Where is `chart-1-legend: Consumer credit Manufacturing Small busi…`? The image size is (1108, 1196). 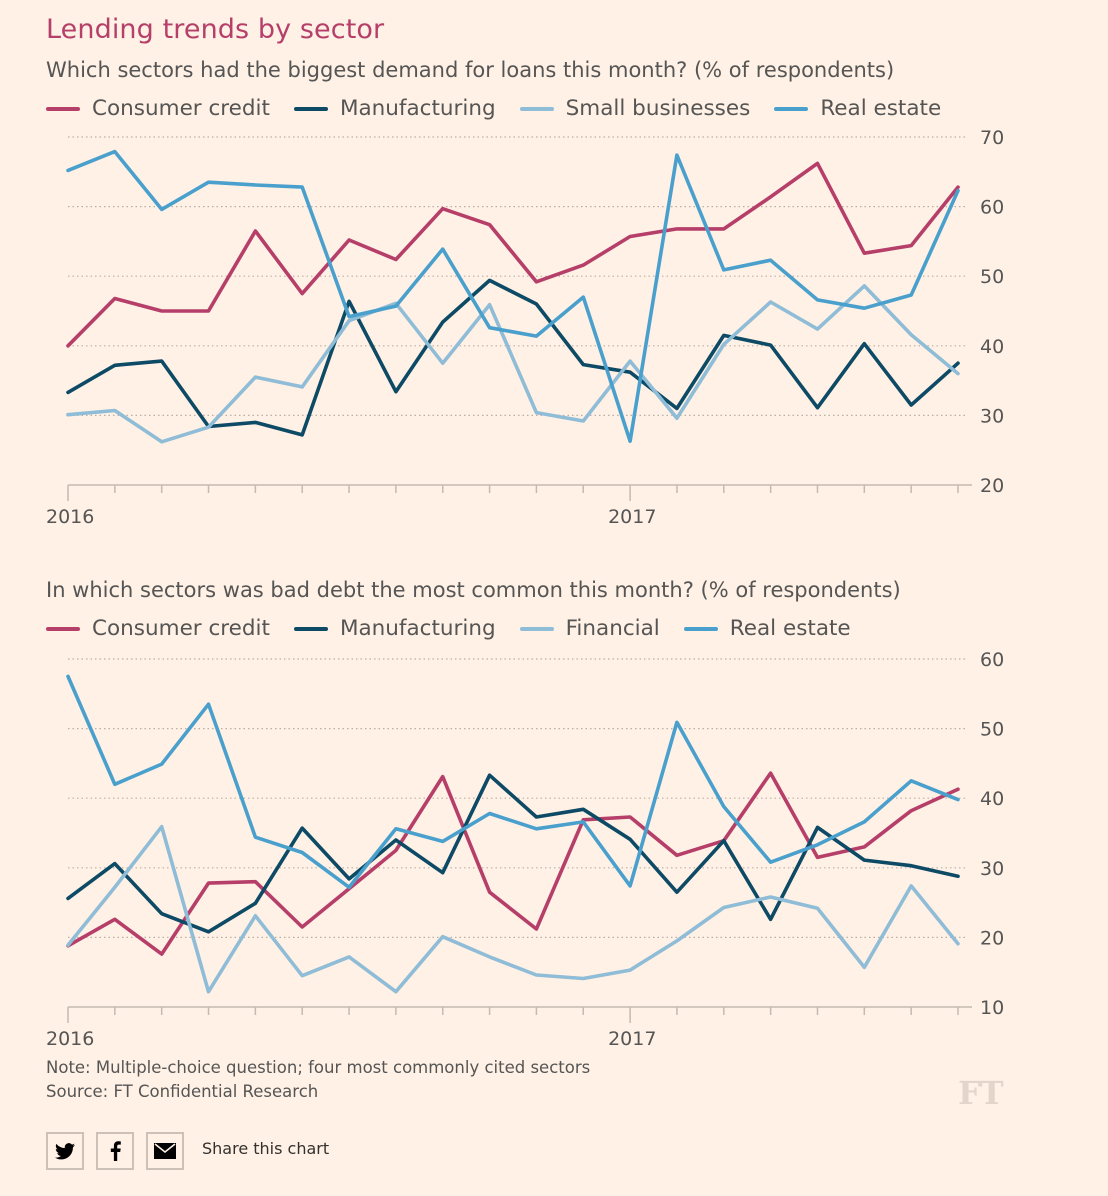 chart-1-legend: Consumer credit Manufacturing Small busi… is located at coordinates (505, 108).